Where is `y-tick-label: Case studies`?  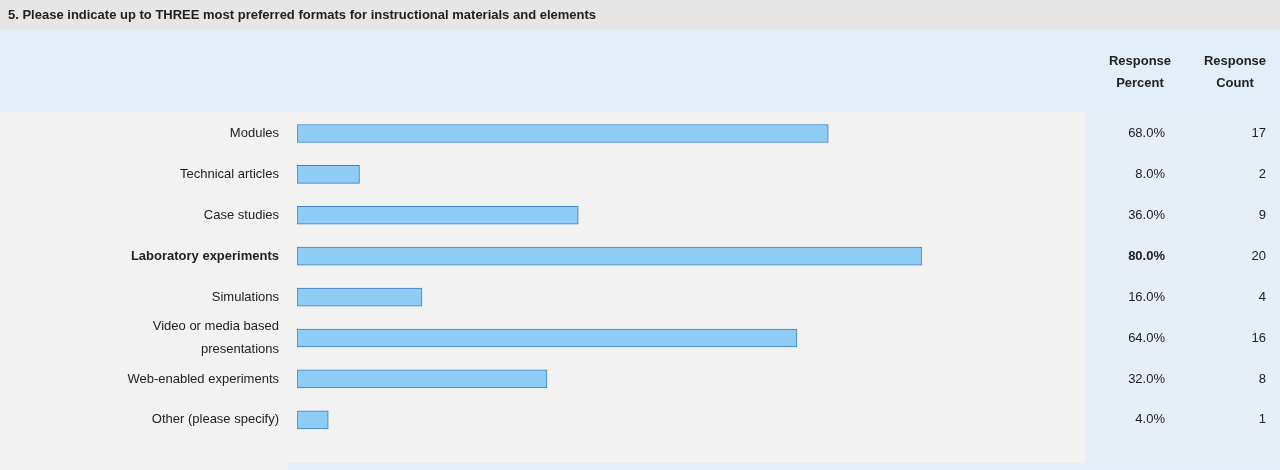 y-tick-label: Case studies is located at coordinates (241, 214).